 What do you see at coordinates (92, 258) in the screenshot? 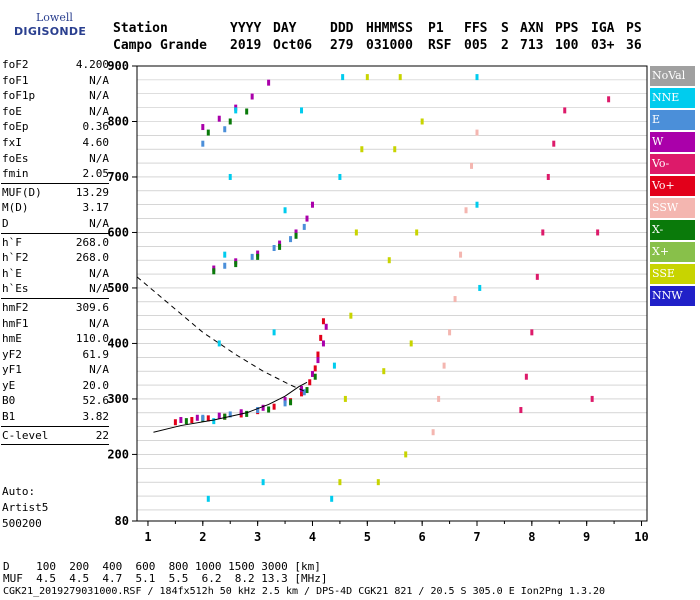
I see `param-value: 268.0` at bounding box center [92, 258].